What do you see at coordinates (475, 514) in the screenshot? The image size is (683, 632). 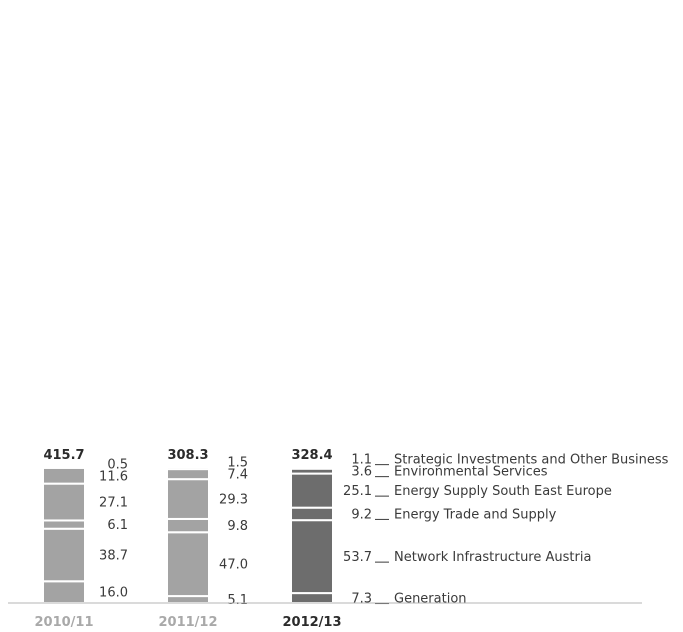 I see `series-label-energy-trade-and-supply: Energy Trade and Supply` at bounding box center [475, 514].